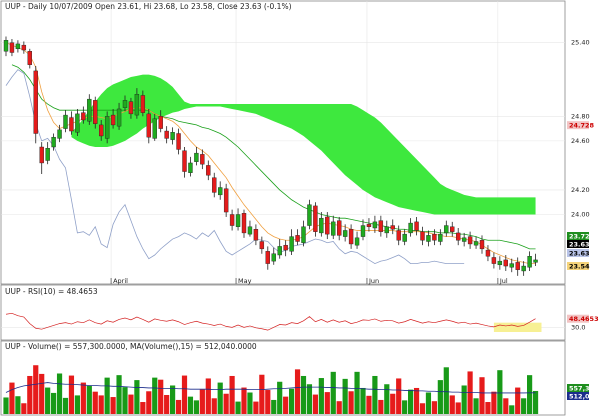  What do you see at coordinates (580, 43) in the screenshot?
I see `price-tick-label: 25.40` at bounding box center [580, 43].